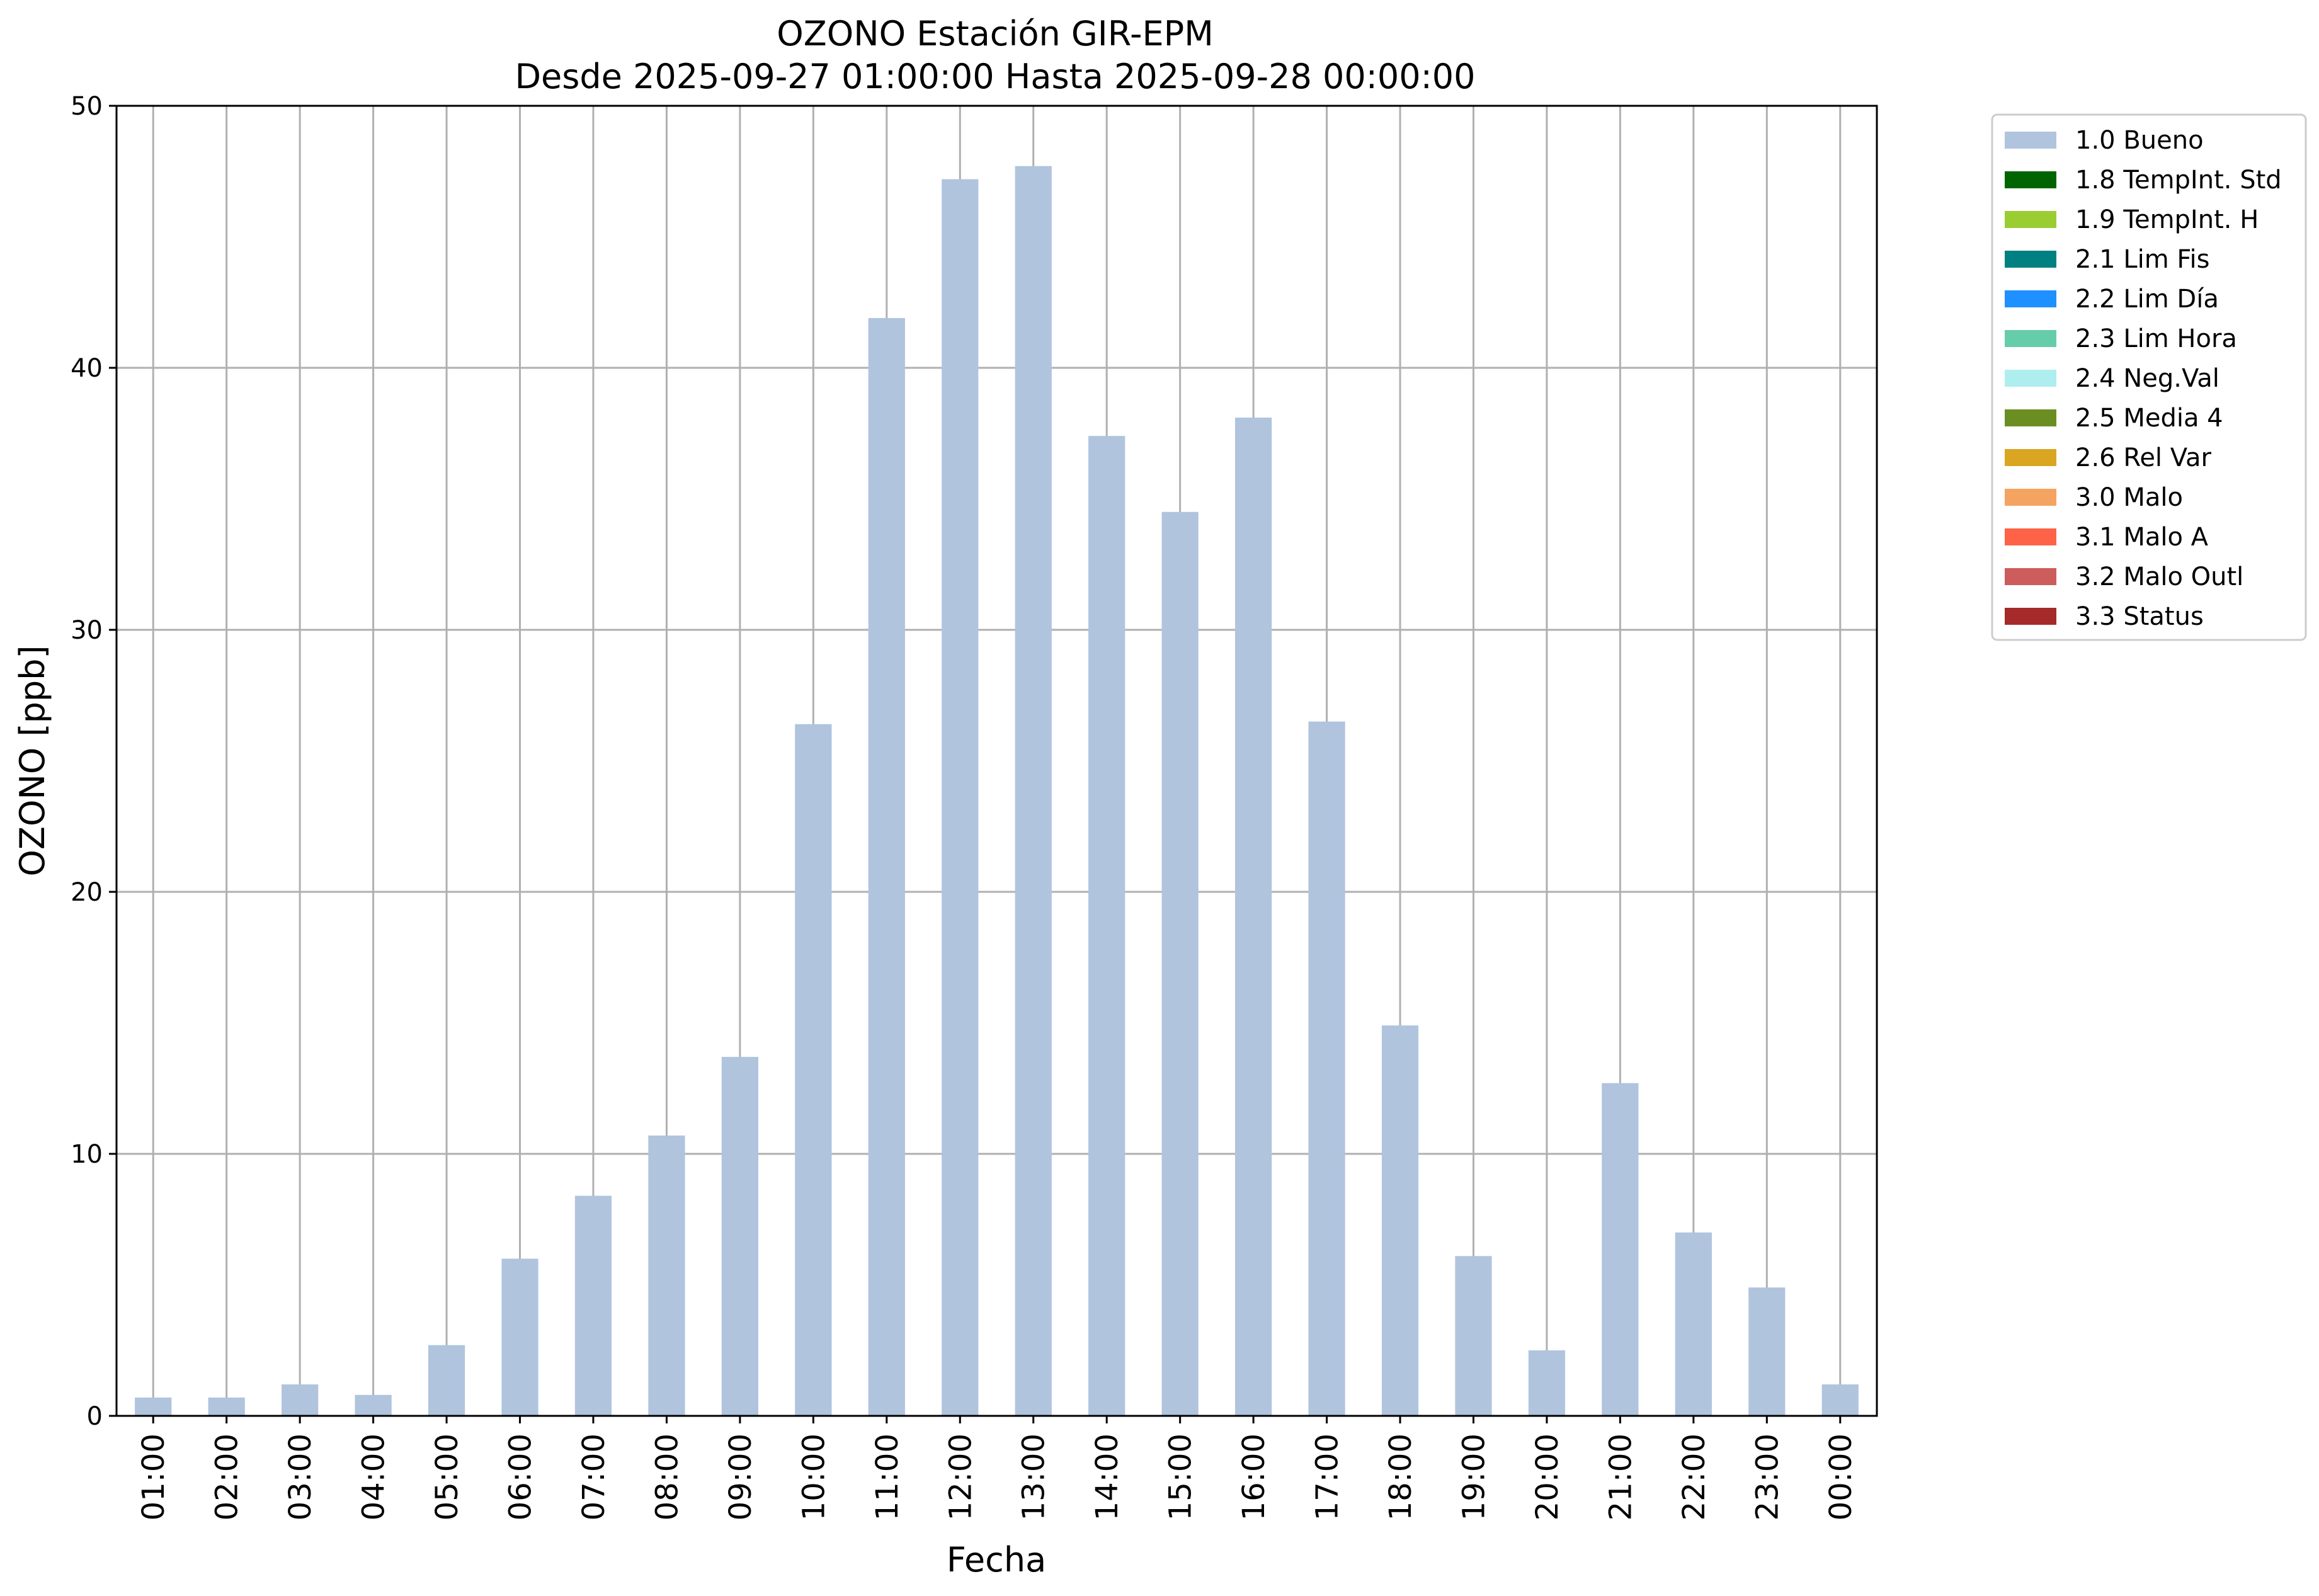 This screenshot has height=1596, width=2319. Describe the element at coordinates (1400, 1477) in the screenshot. I see `x-tick-label: 18:00` at that location.